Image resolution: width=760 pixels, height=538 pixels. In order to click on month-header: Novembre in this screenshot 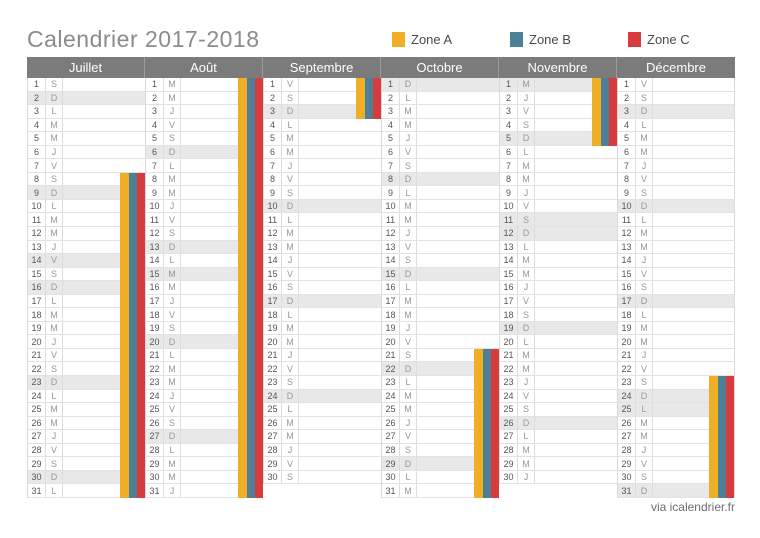, I will do `click(558, 67)`.